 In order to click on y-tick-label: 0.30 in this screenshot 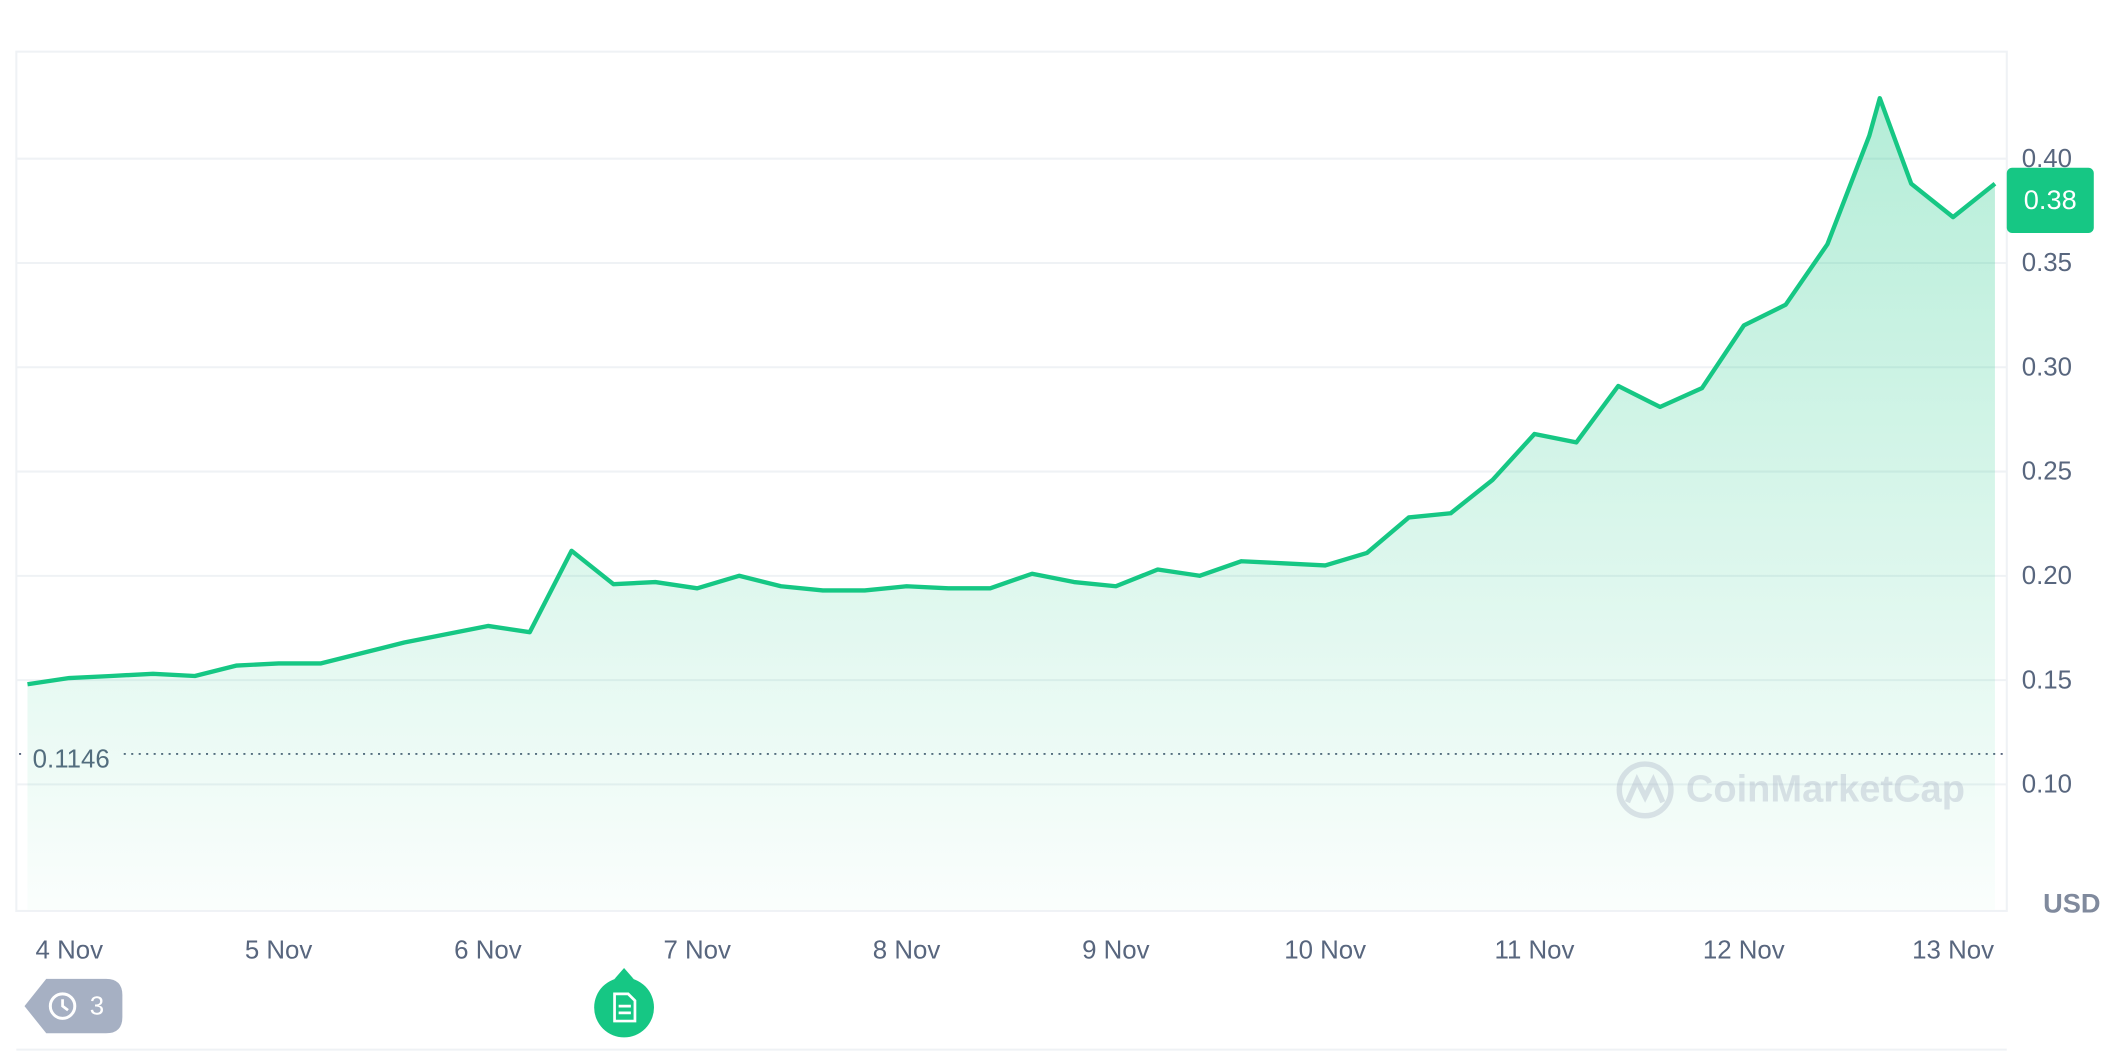, I will do `click(2047, 367)`.